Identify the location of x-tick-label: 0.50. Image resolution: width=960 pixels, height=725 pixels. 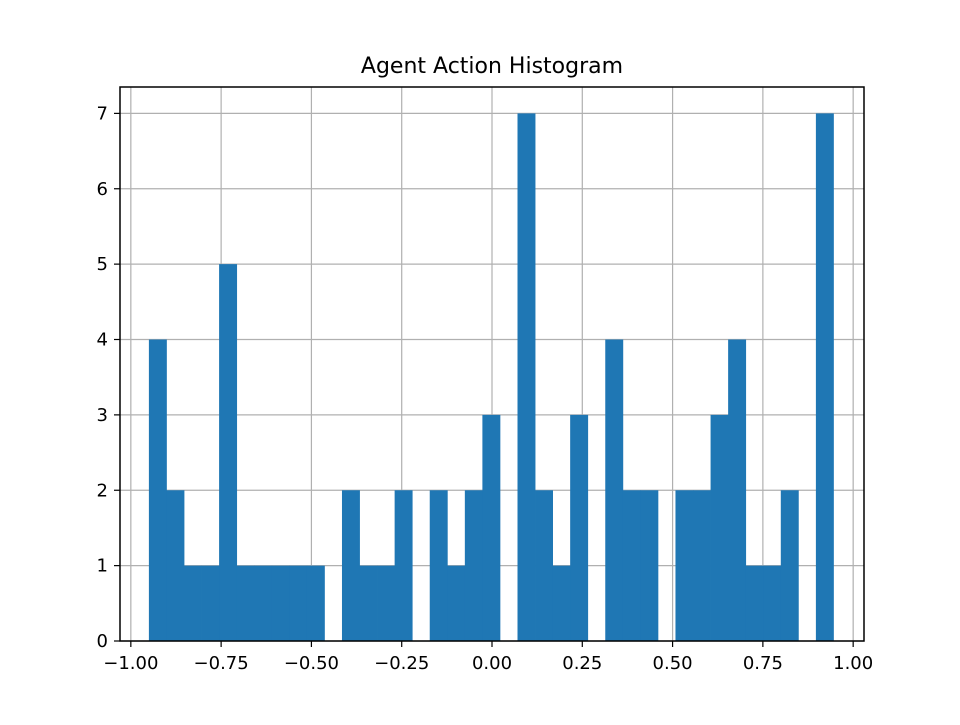
(673, 663).